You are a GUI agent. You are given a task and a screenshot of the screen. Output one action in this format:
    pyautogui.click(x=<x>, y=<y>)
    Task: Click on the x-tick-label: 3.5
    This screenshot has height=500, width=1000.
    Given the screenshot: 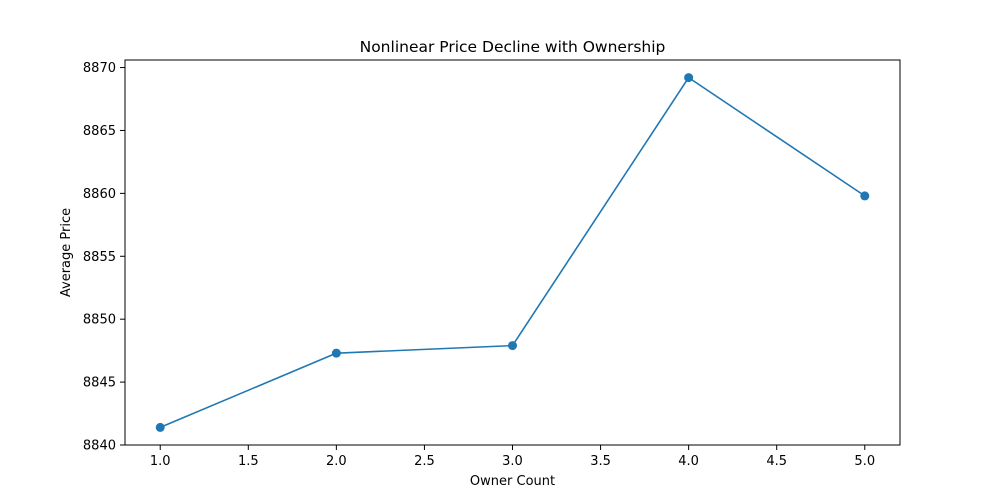 What is the action you would take?
    pyautogui.click(x=600, y=461)
    